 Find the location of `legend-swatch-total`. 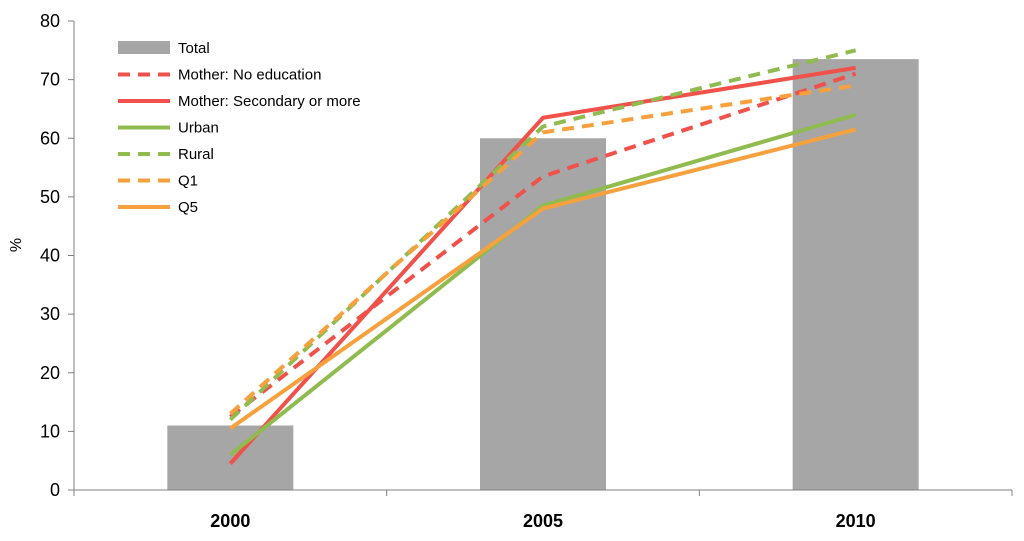

legend-swatch-total is located at coordinates (144, 47).